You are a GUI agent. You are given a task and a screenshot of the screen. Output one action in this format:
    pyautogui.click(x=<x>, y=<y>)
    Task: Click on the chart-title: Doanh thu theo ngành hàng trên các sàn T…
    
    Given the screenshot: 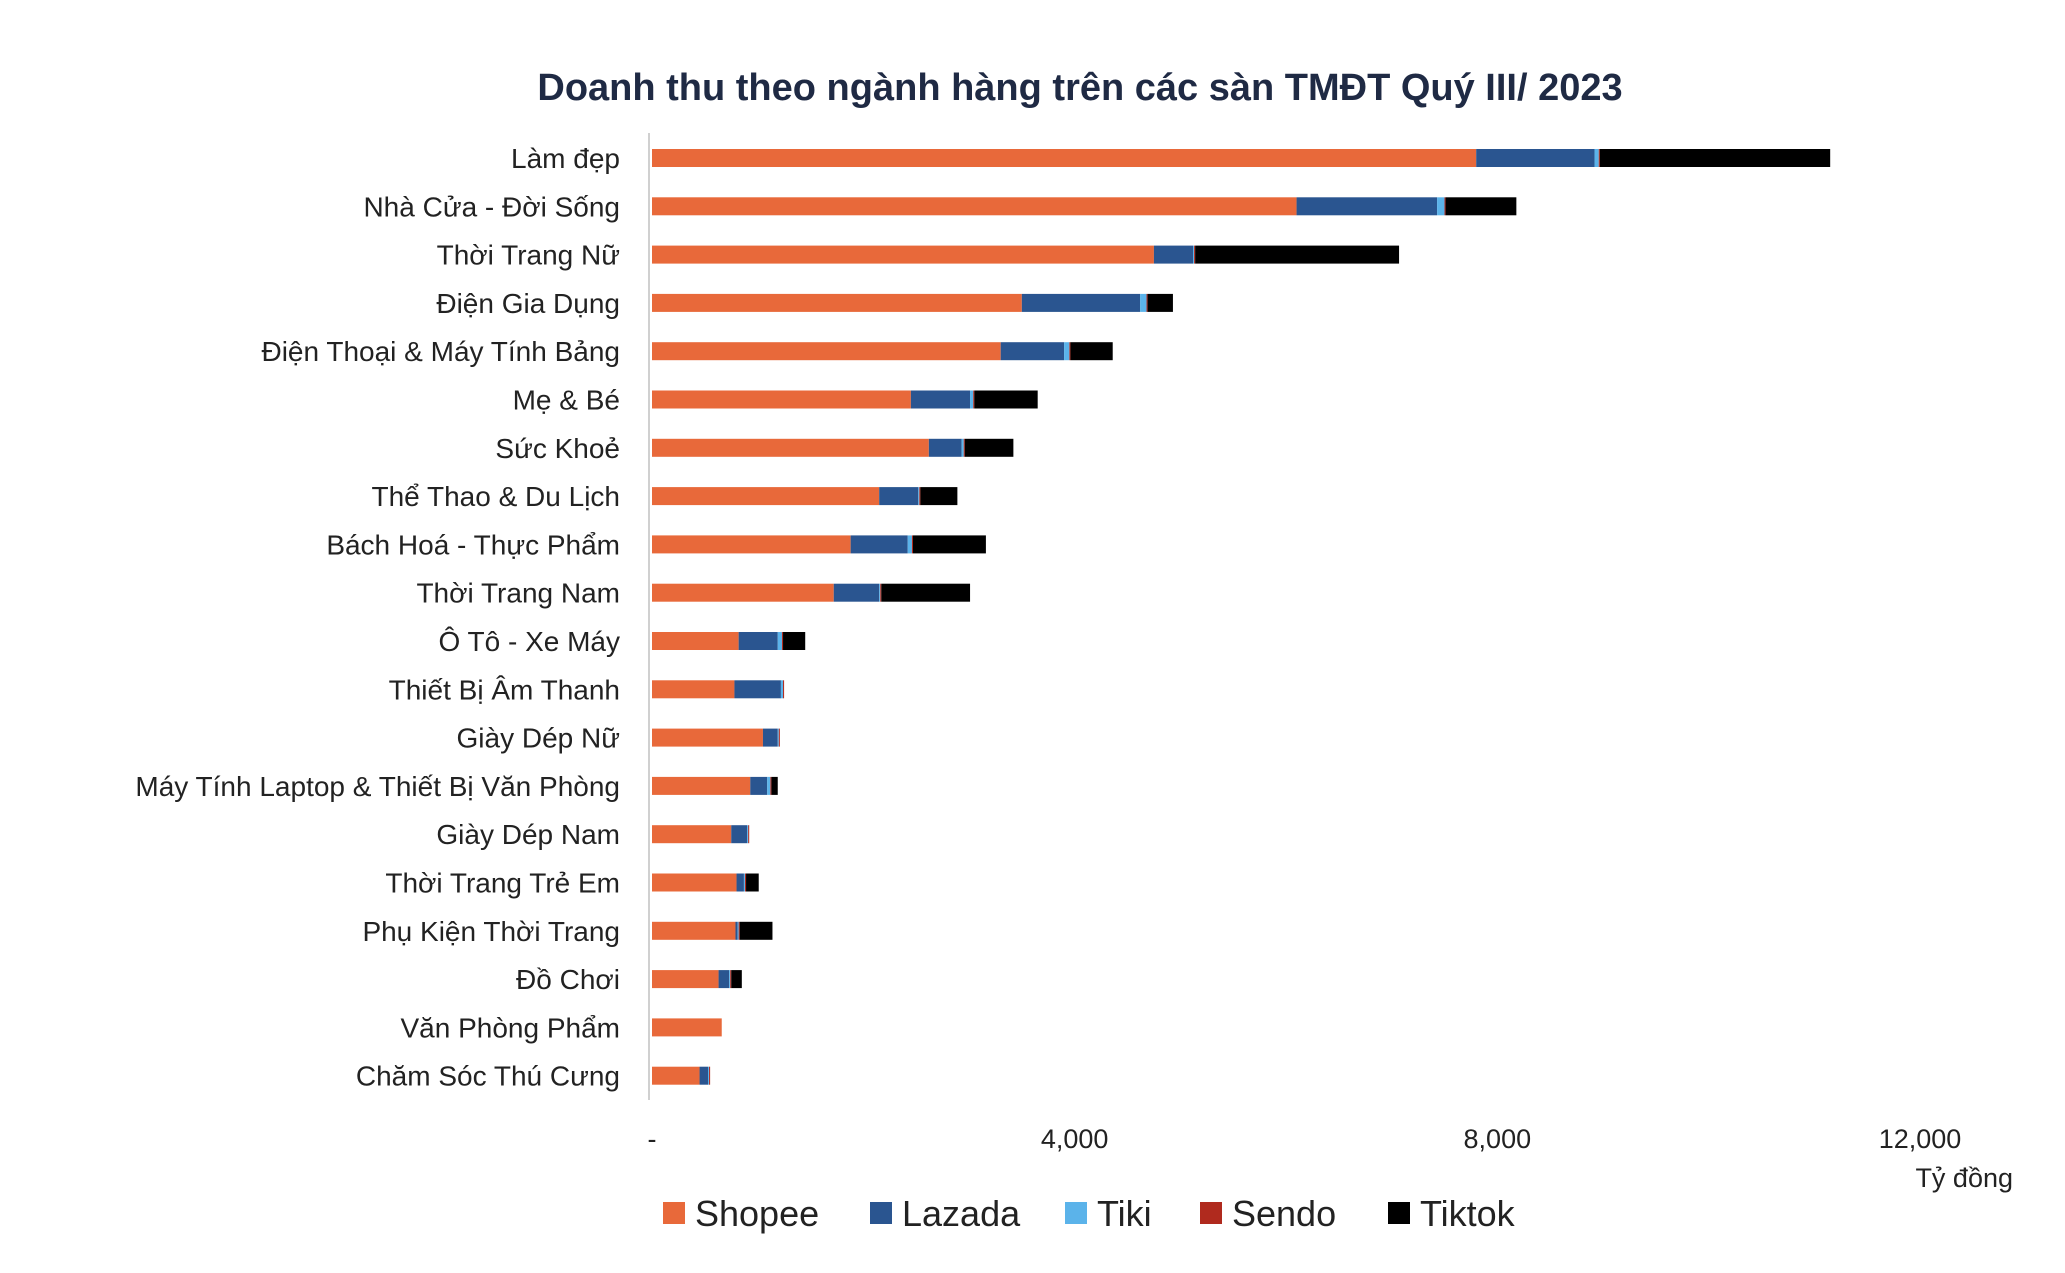 What is the action you would take?
    pyautogui.click(x=1079, y=88)
    